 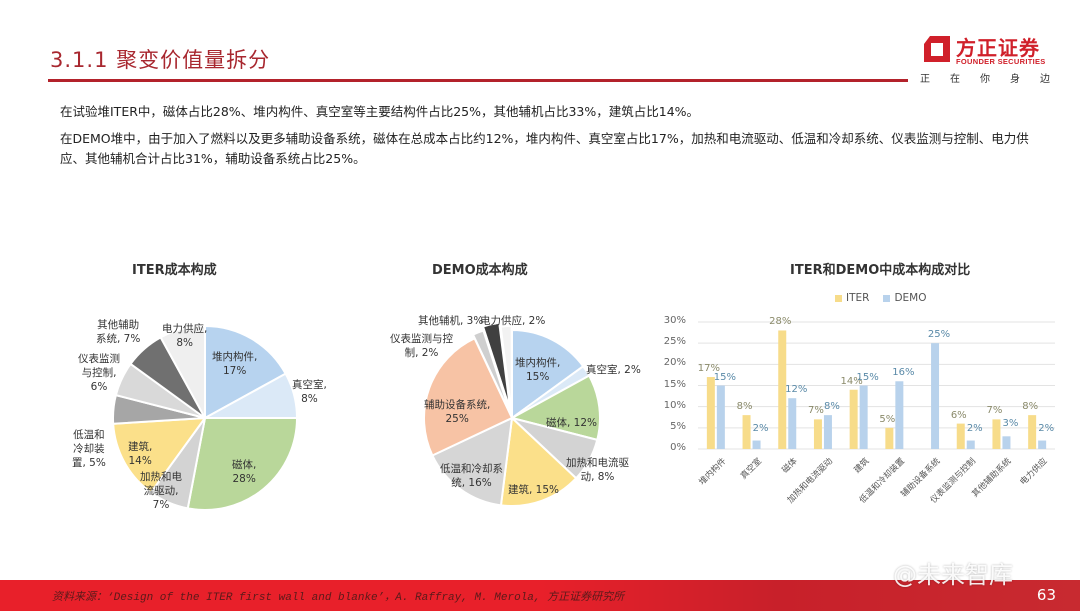 What do you see at coordinates (89, 449) in the screenshot?
I see `pie-slice-label: 低温和 冷却装 置, 5%` at bounding box center [89, 449].